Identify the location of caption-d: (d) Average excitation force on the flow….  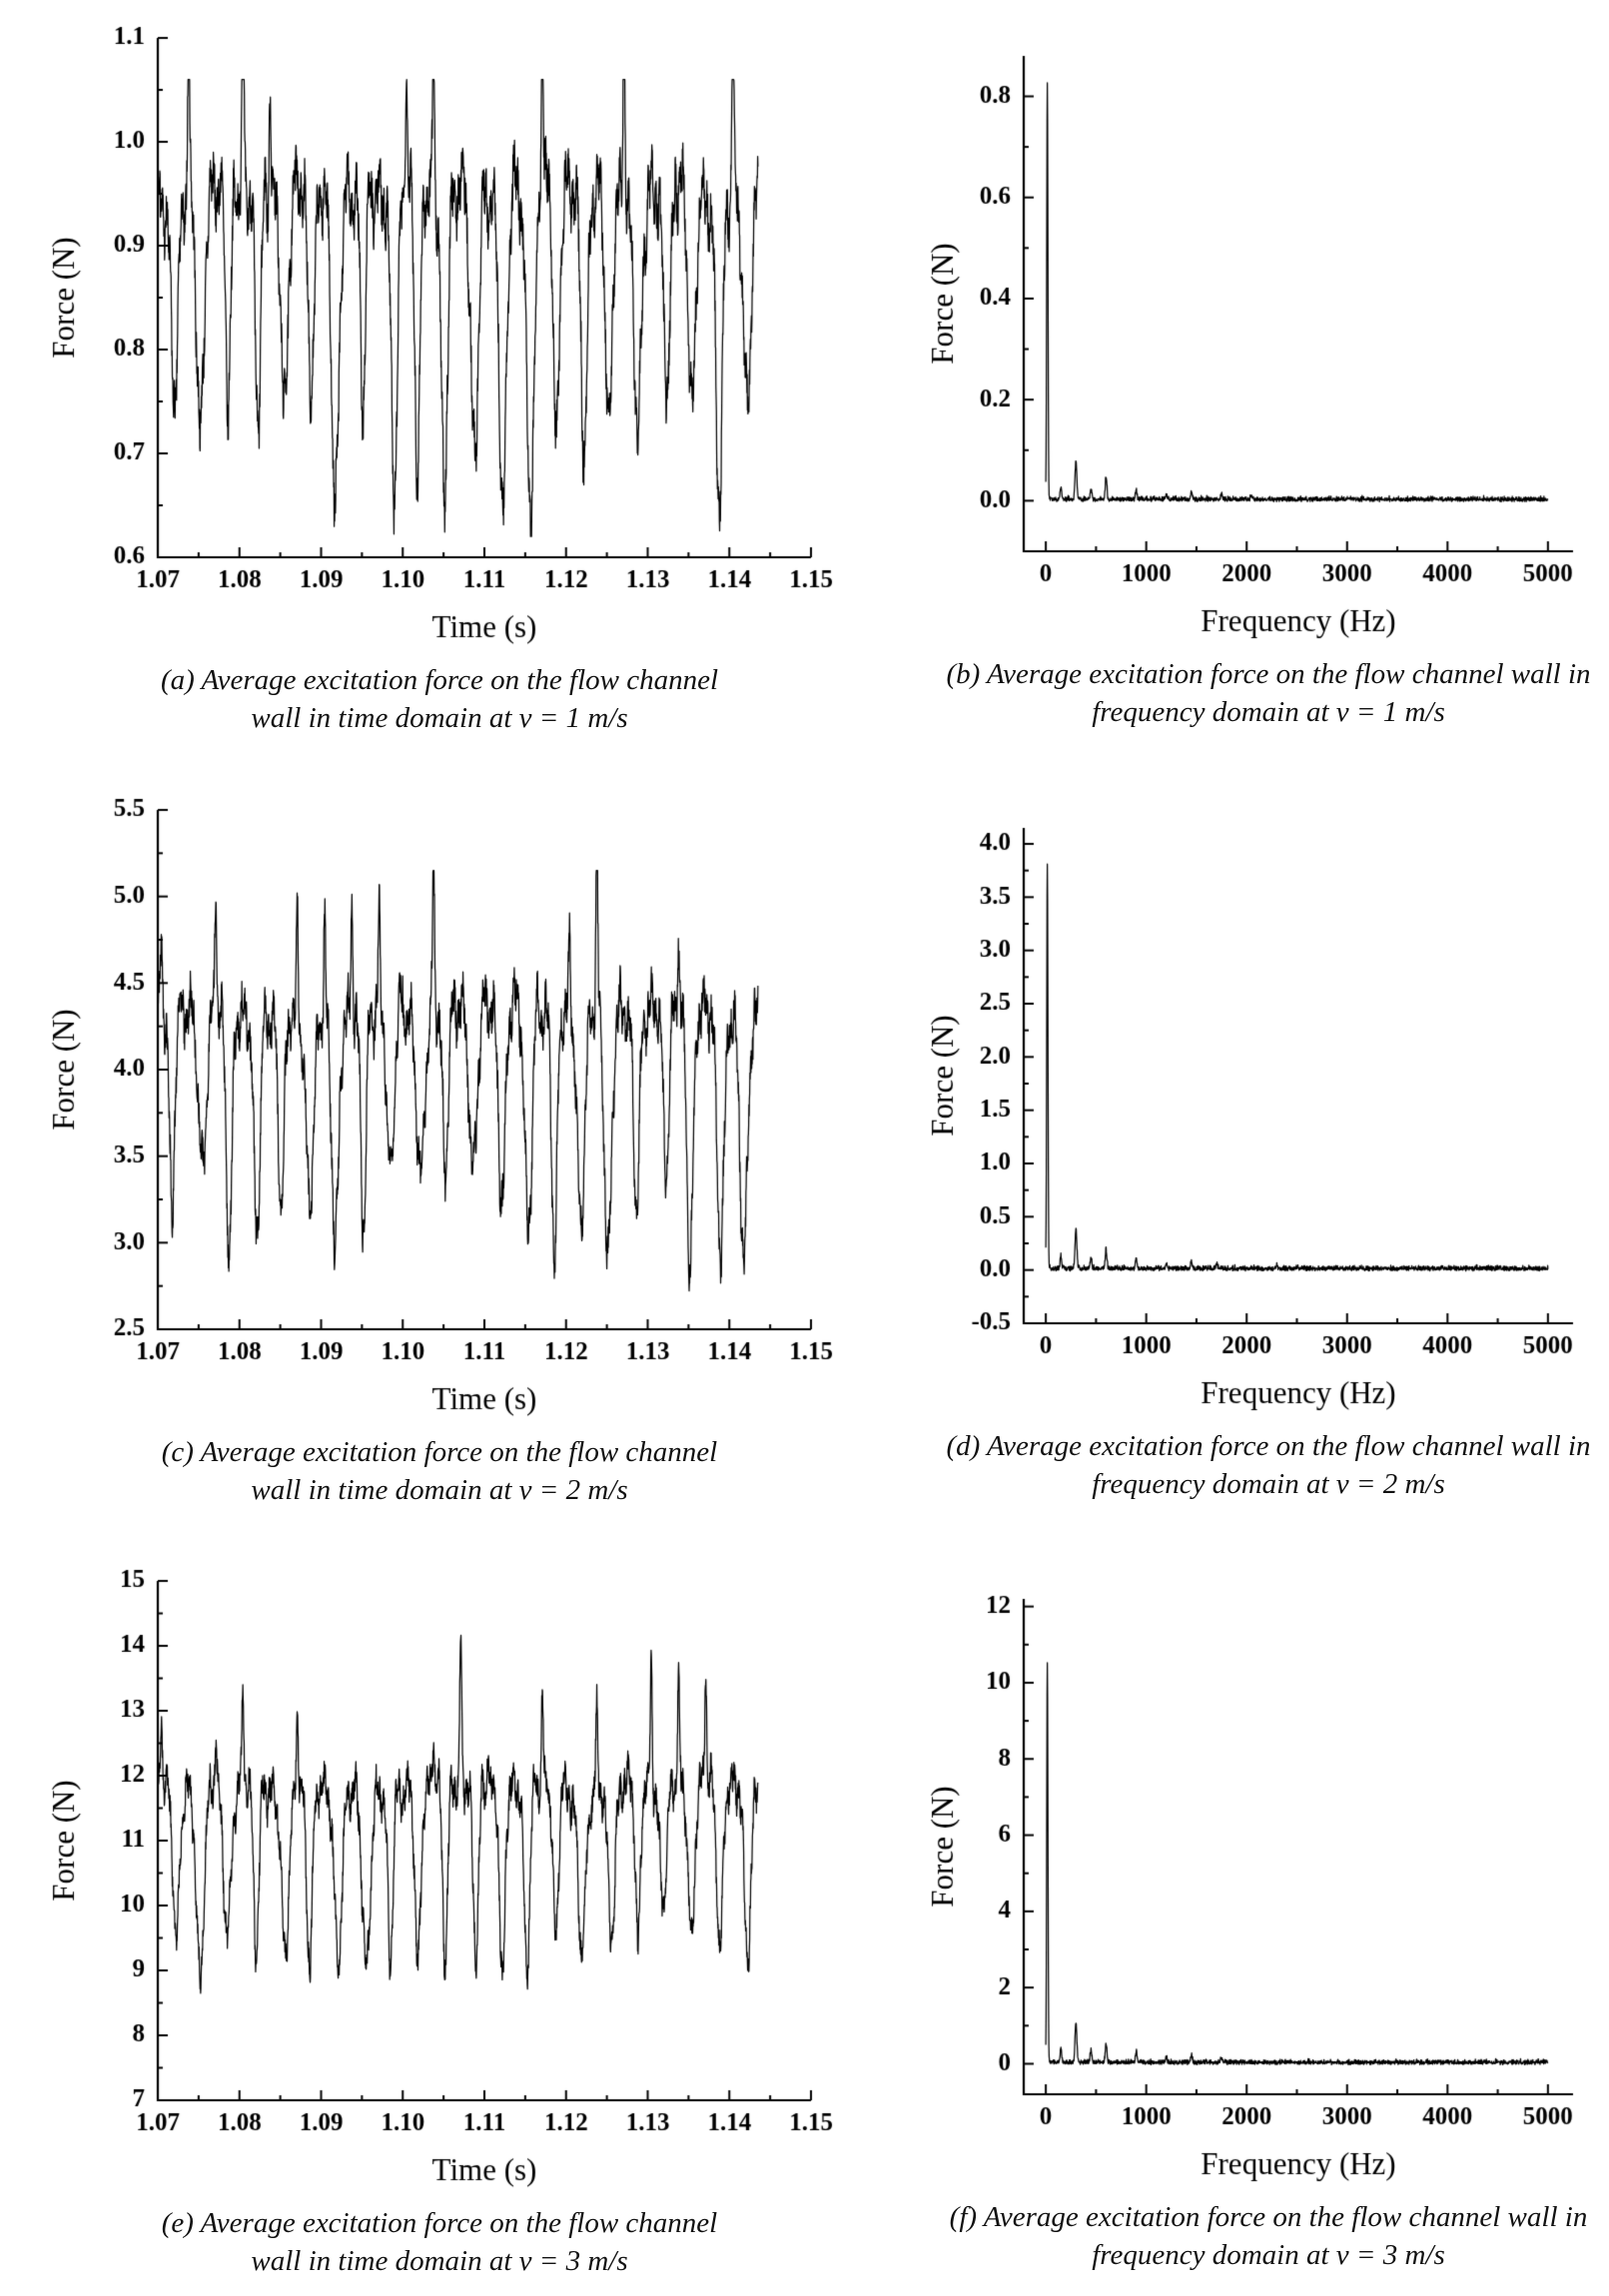
(1268, 1464).